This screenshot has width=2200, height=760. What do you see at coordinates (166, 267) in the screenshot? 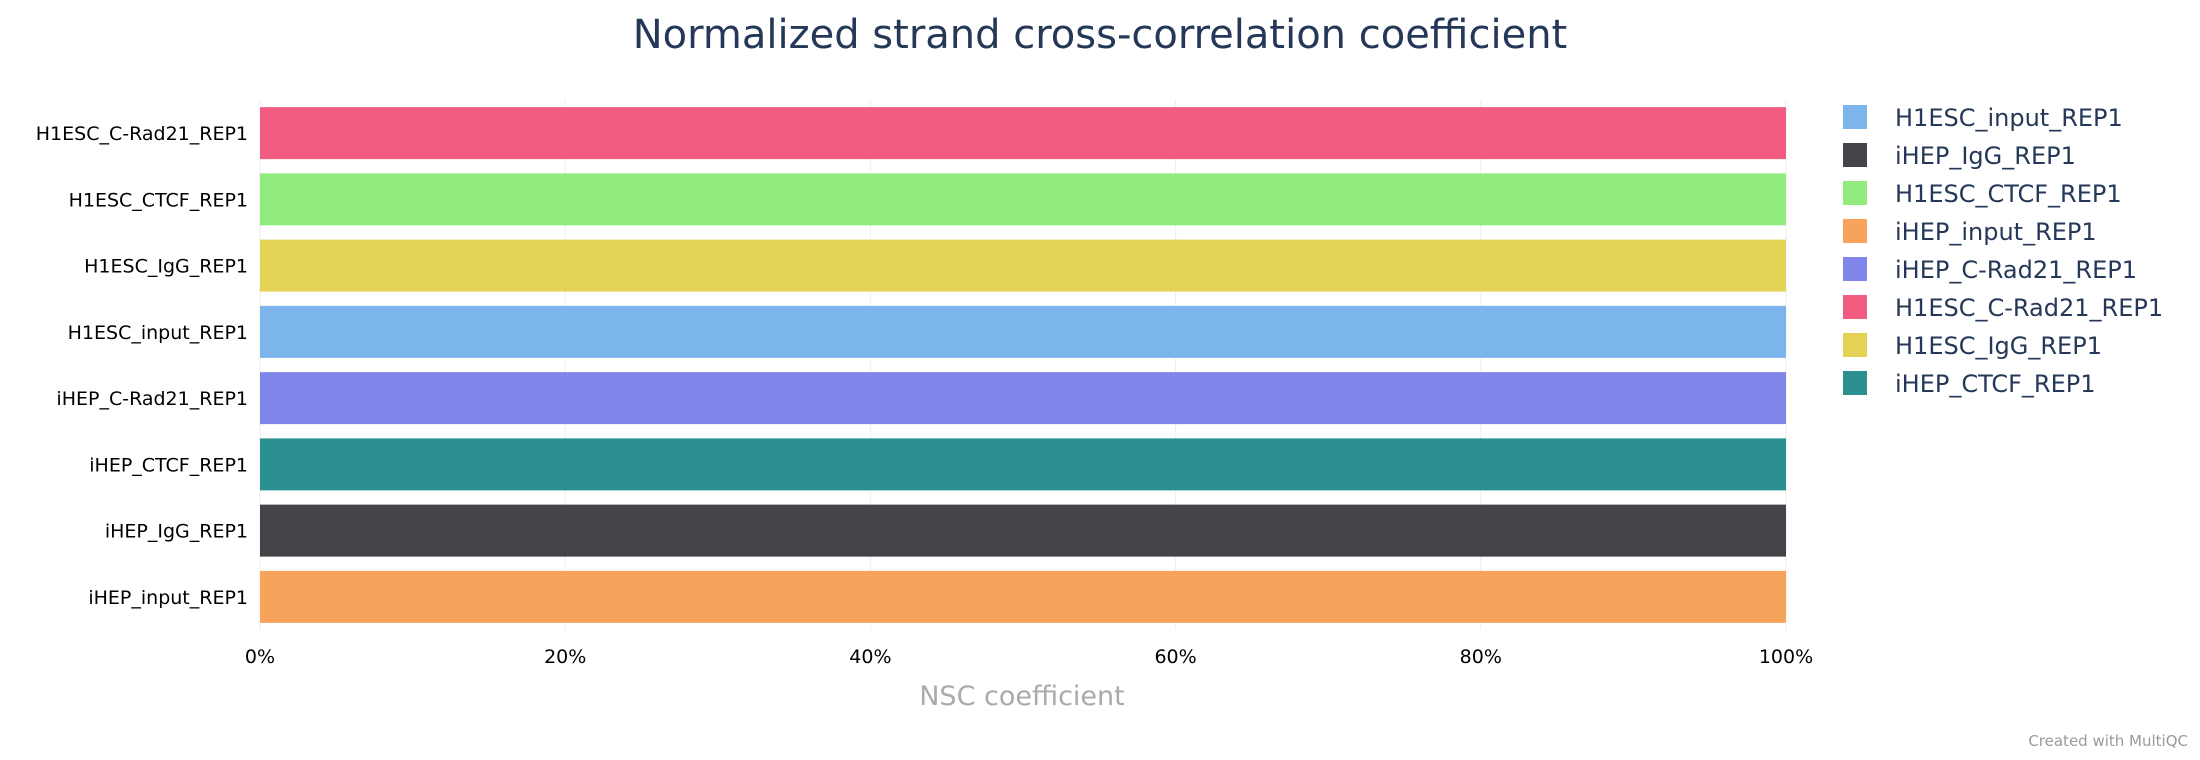
I see `category-label: H1ESC_IgG_REP1` at bounding box center [166, 267].